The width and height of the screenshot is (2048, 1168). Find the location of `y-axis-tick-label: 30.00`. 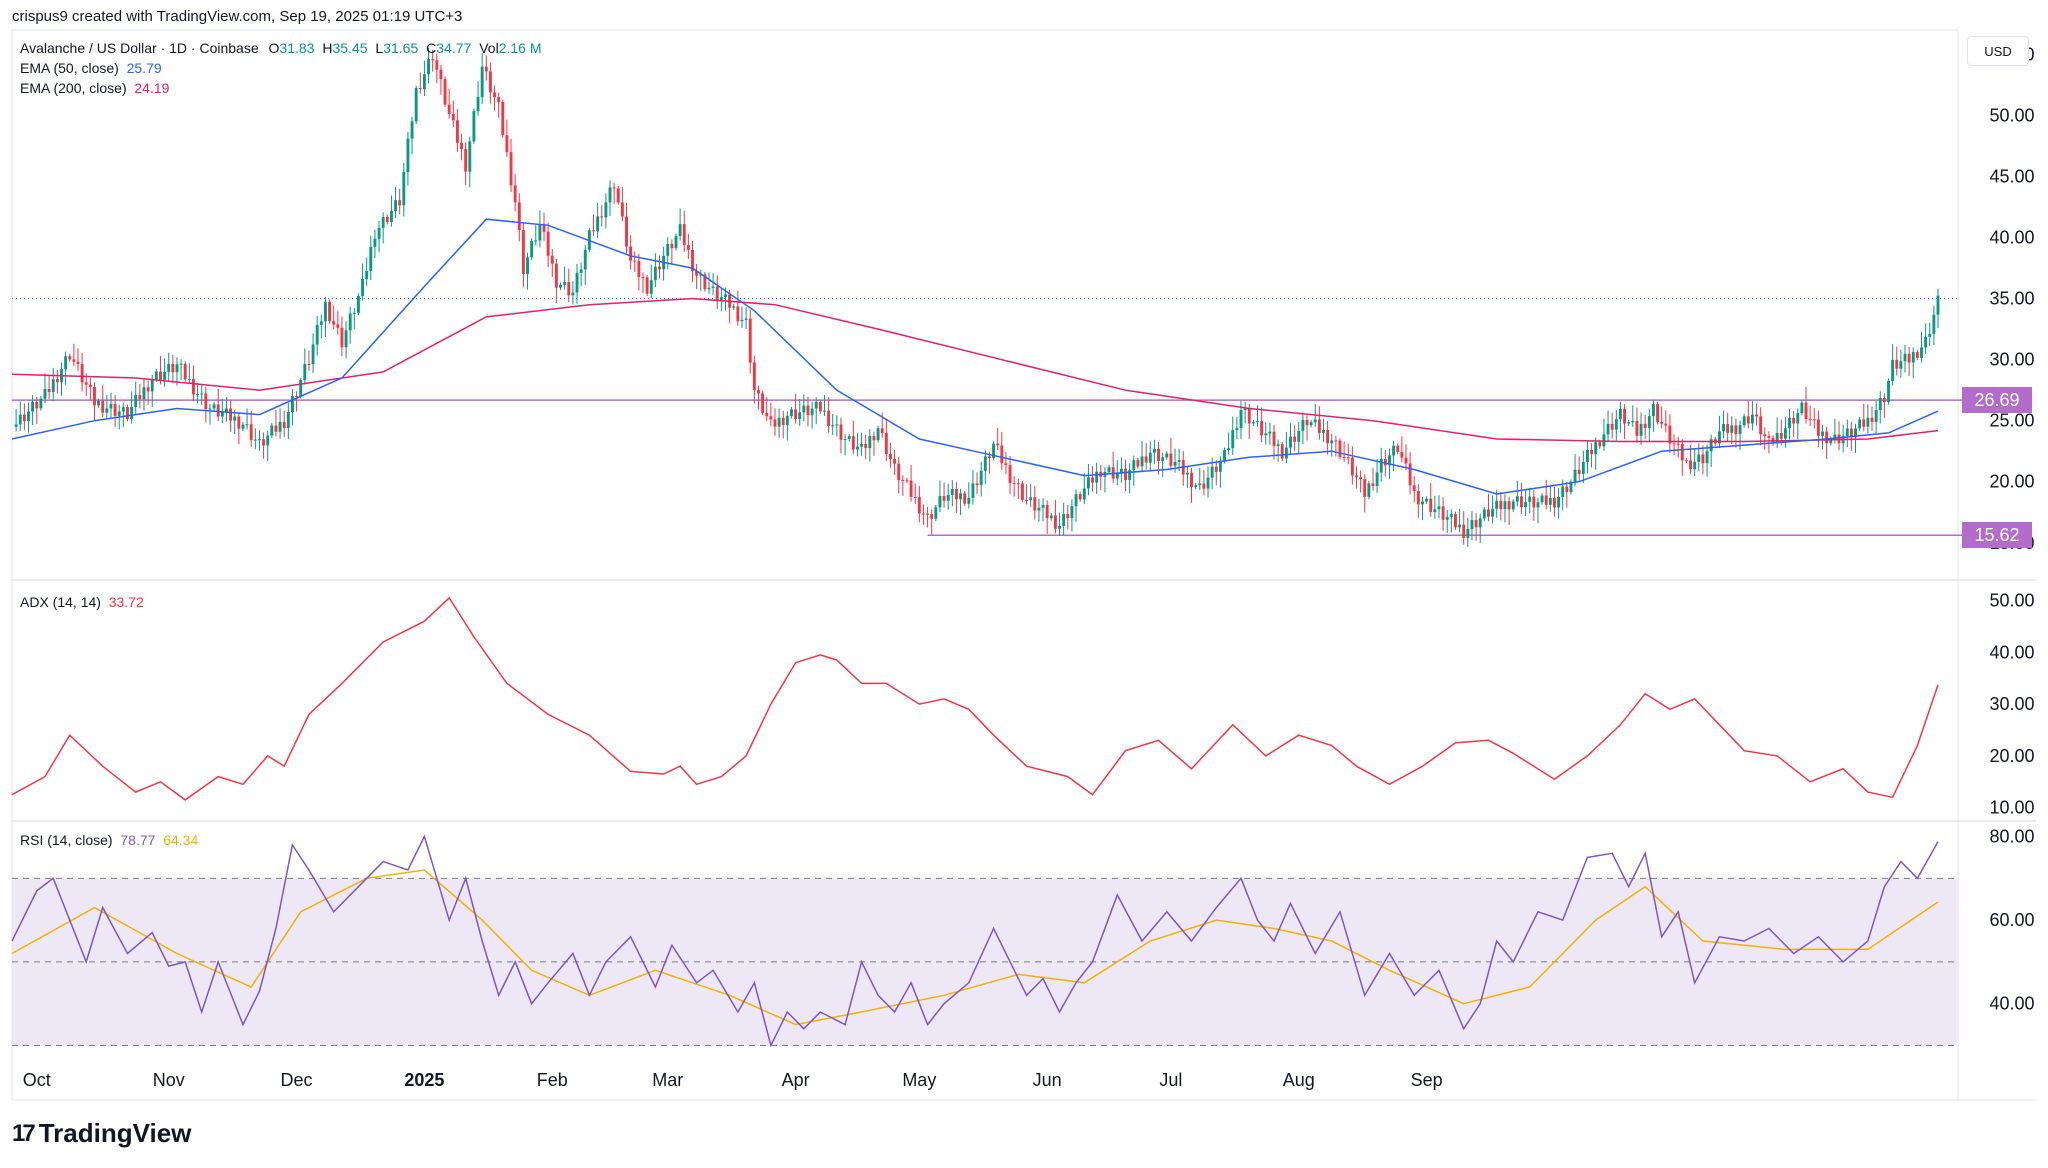

y-axis-tick-label: 30.00 is located at coordinates (2011, 360).